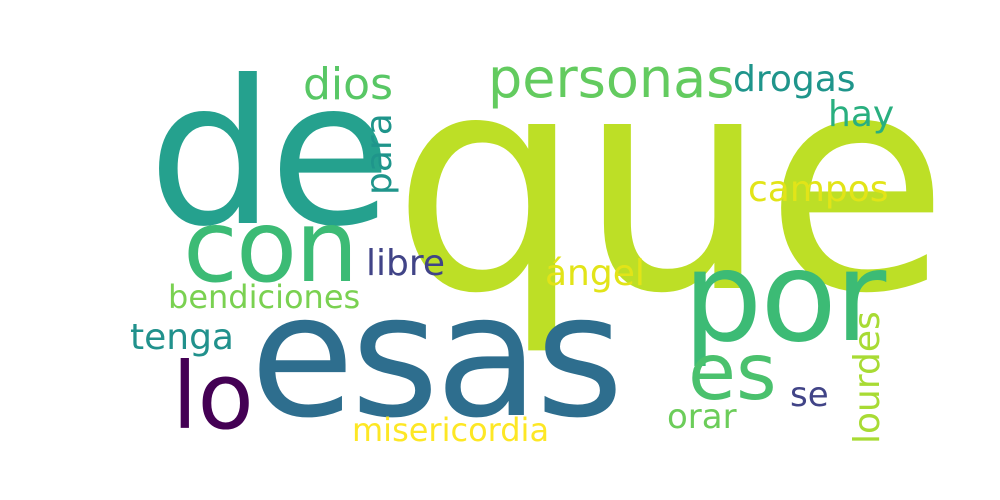 The image size is (1000, 500). Describe the element at coordinates (861, 114) in the screenshot. I see `word-hay: hay` at that location.